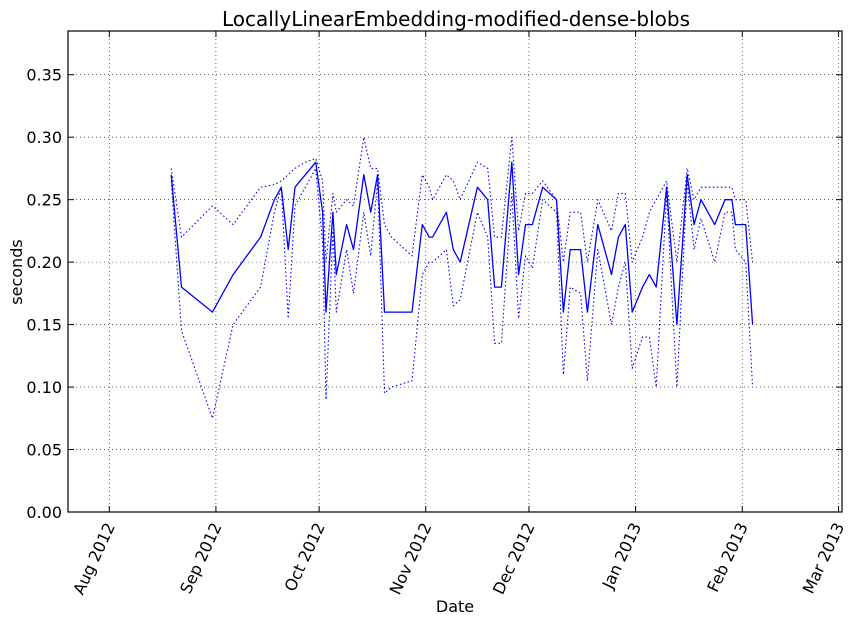 This screenshot has height=624, width=854. I want to click on x-tick-label: Dec 2012, so click(514, 559).